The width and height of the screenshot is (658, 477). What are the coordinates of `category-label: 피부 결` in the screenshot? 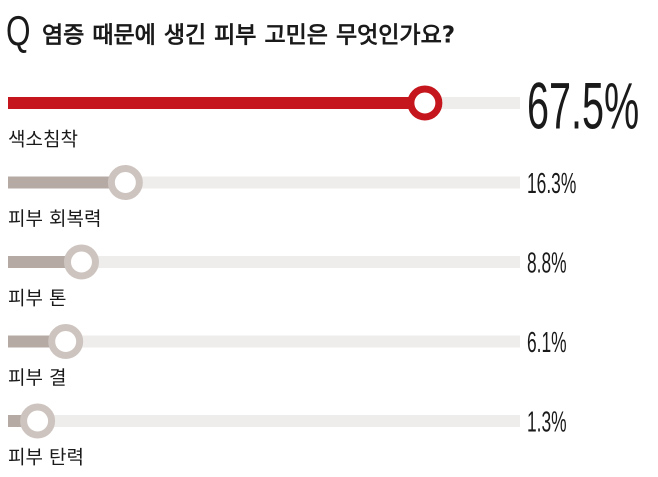 It's located at (37, 378).